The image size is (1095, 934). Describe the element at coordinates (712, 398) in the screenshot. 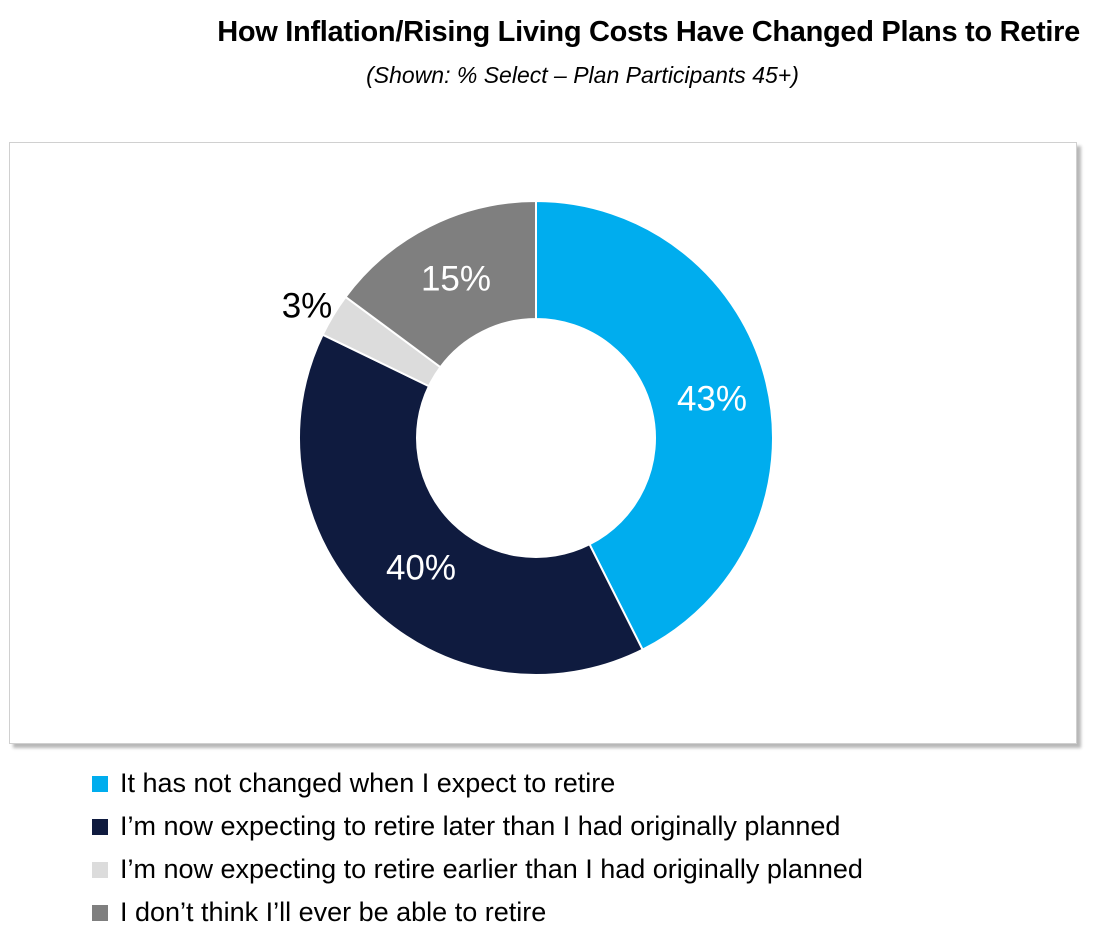

I see `slice-value-label-1: 43%` at that location.